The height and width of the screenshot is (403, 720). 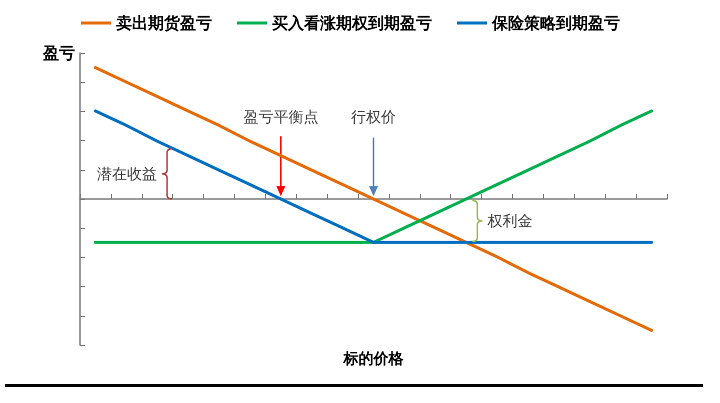 I want to click on annotation: 盈亏平衡点, so click(x=280, y=117).